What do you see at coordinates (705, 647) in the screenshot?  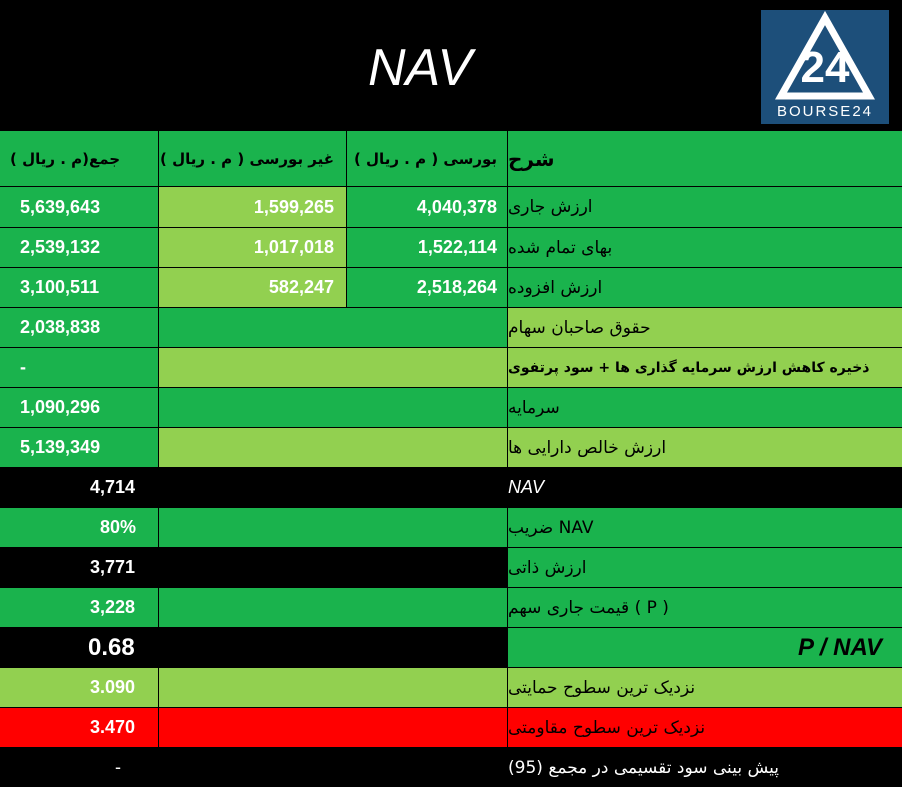 I see `row-label: P / NAV` at bounding box center [705, 647].